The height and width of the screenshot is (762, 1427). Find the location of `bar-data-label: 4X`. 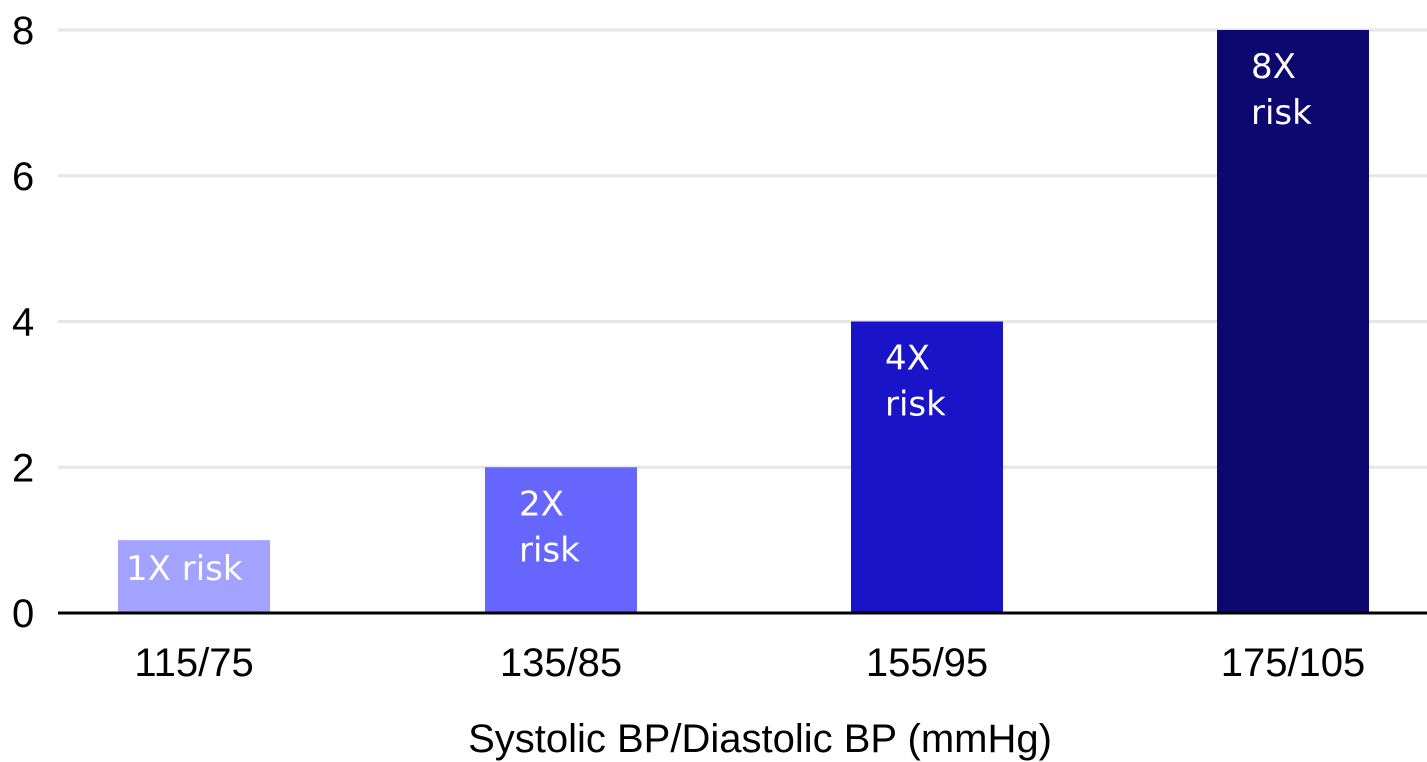

bar-data-label: 4X is located at coordinates (907, 359).